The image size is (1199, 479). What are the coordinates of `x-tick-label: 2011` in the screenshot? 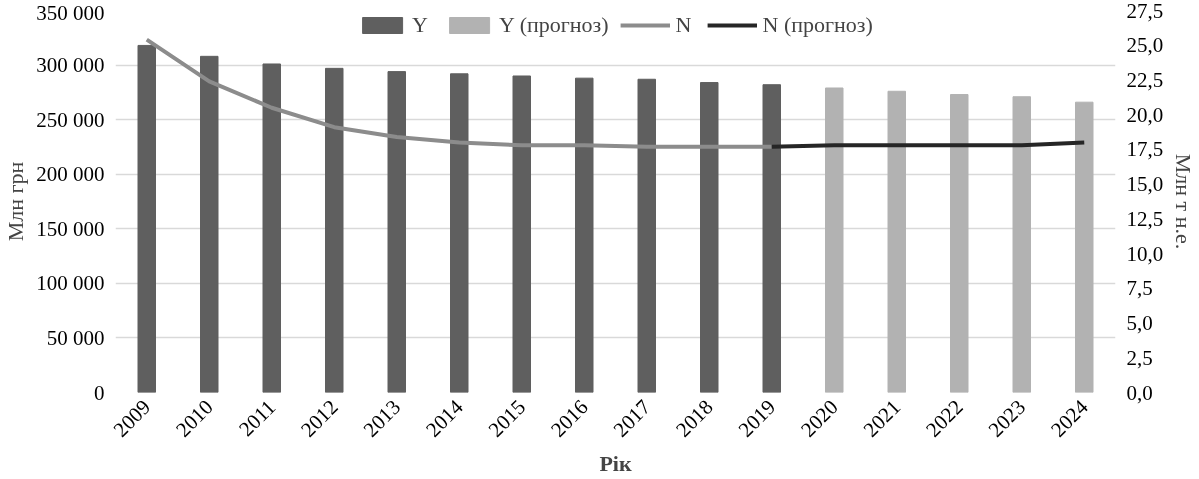 It's located at (257, 418).